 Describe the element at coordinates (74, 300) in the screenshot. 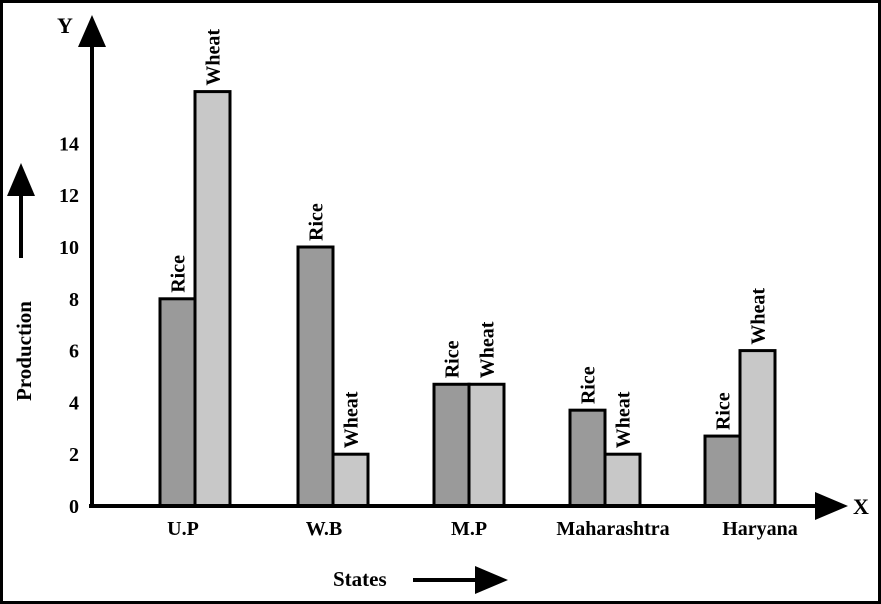

I see `y-tick-label-8: 8` at that location.